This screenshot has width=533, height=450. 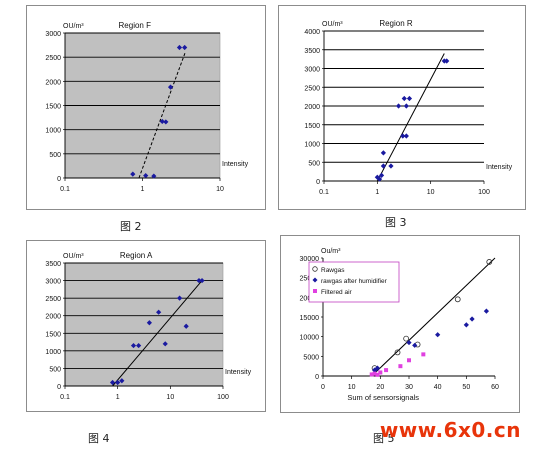 I want to click on caption-fig2: 图 2, so click(x=131, y=226).